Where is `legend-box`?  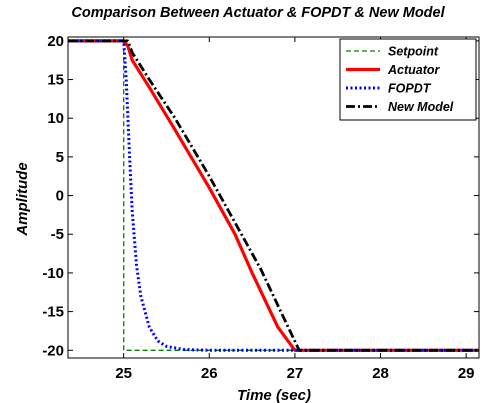
legend-box is located at coordinates (408, 79).